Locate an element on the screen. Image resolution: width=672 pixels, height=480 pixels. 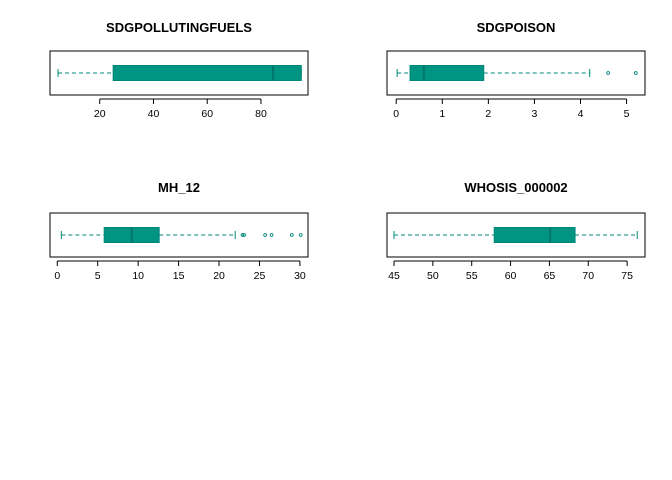
boxplot-panel-3: MH_12 0 5 10 15 20 25 30 is located at coordinates (179, 231).